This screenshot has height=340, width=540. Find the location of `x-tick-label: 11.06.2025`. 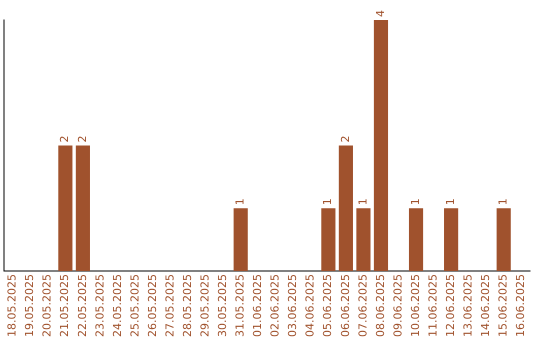

x-tick-label: 11.06.2025 is located at coordinates (433, 306).